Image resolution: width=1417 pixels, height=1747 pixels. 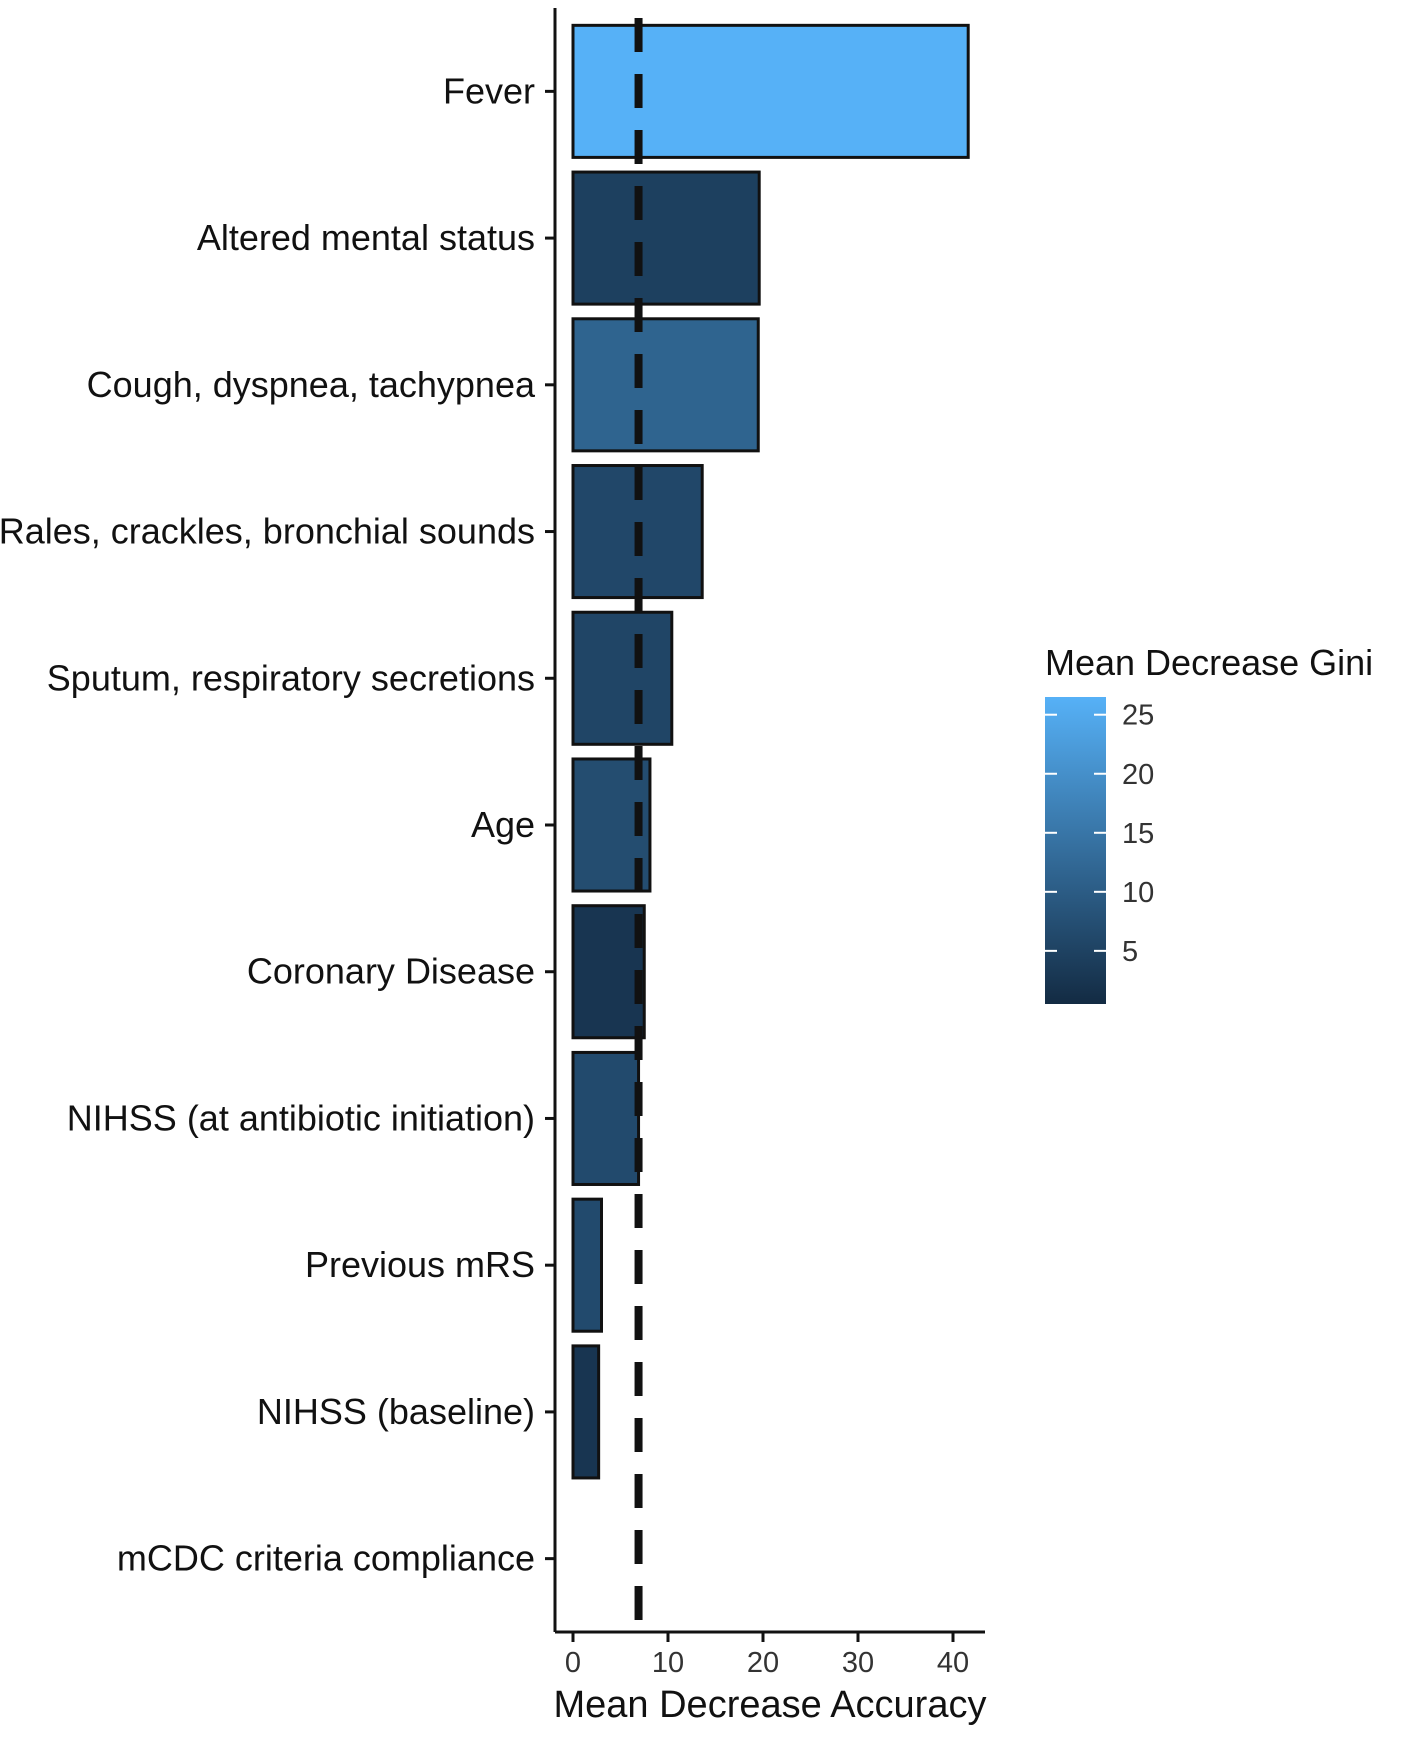 What do you see at coordinates (763, 1663) in the screenshot?
I see `x-tick-label-2: 20` at bounding box center [763, 1663].